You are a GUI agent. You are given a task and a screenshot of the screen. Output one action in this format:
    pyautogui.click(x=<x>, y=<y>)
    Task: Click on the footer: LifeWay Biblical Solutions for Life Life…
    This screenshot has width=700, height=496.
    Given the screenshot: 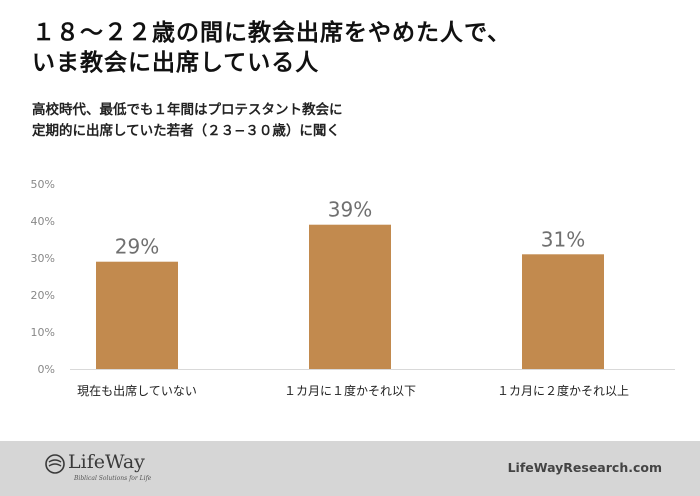 What is the action you would take?
    pyautogui.click(x=350, y=468)
    